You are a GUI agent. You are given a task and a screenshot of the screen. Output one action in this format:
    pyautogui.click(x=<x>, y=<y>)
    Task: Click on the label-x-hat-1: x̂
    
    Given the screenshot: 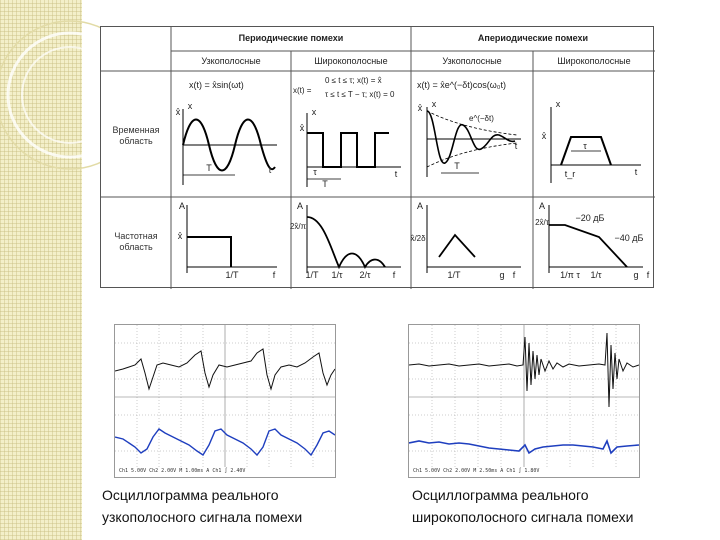 What is the action you would take?
    pyautogui.click(x=178, y=112)
    